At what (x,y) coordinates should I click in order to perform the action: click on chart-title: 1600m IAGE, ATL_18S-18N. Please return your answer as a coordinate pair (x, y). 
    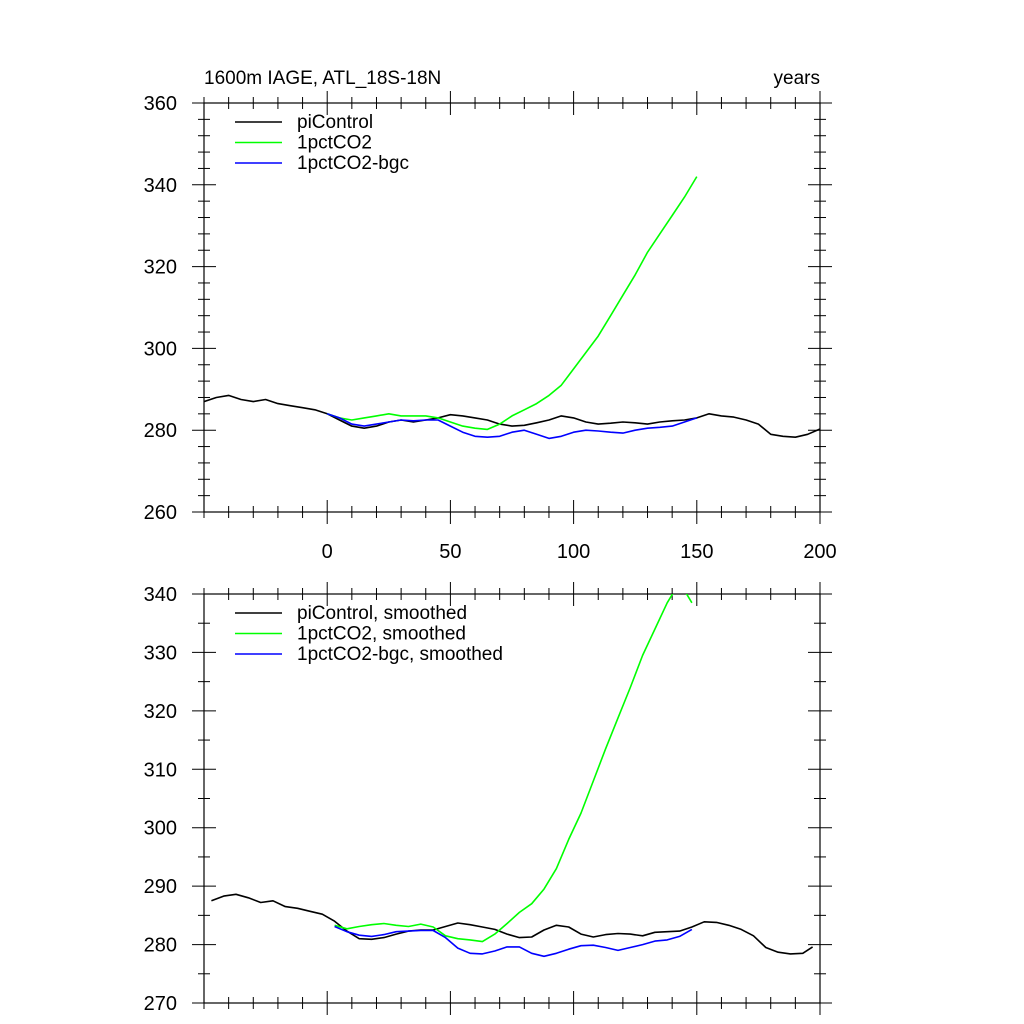
    Looking at the image, I should click on (322, 78).